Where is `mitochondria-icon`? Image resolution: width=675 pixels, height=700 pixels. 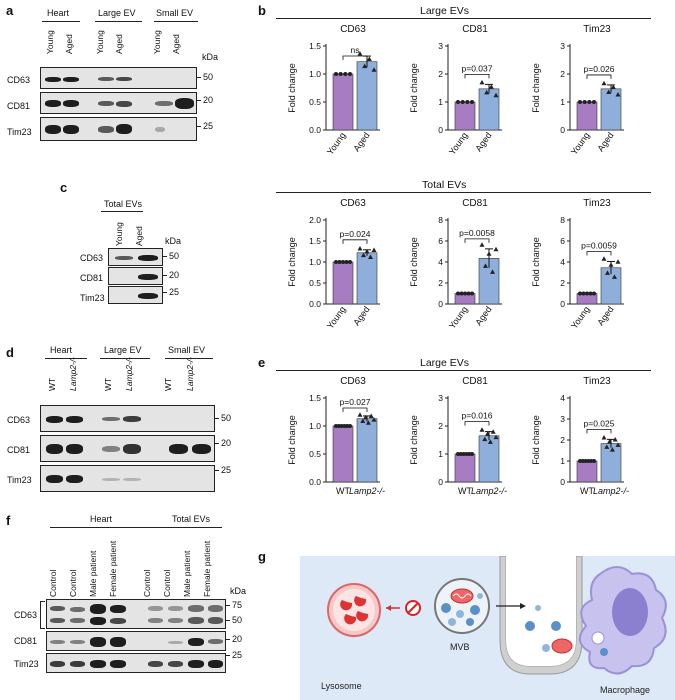
mitochondria-icon is located at coordinates (562, 646).